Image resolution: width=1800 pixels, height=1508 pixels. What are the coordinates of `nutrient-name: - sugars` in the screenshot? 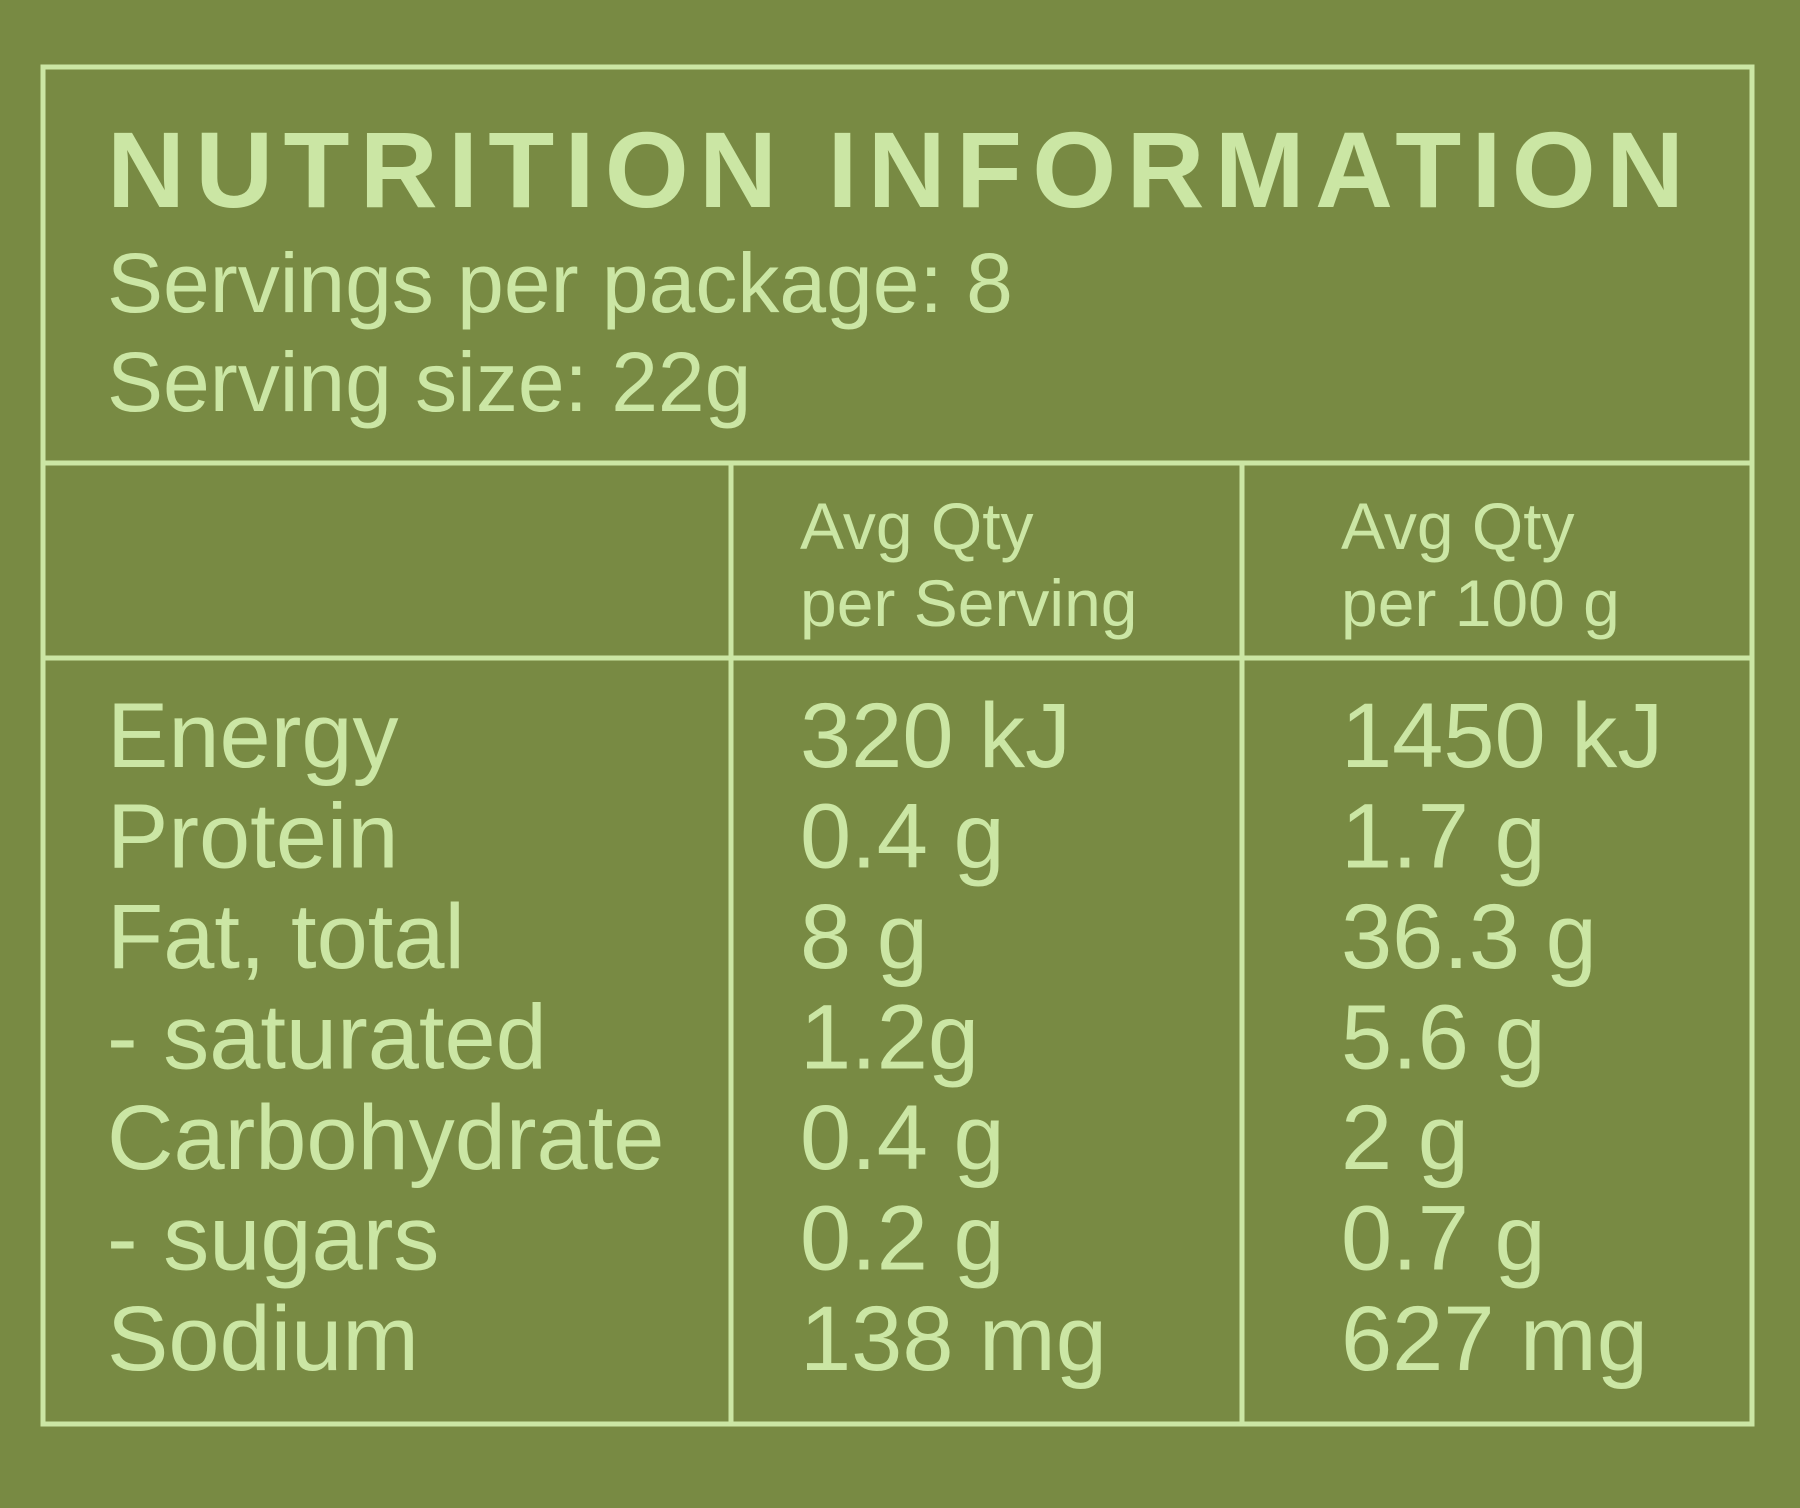 It's located at (273, 1239).